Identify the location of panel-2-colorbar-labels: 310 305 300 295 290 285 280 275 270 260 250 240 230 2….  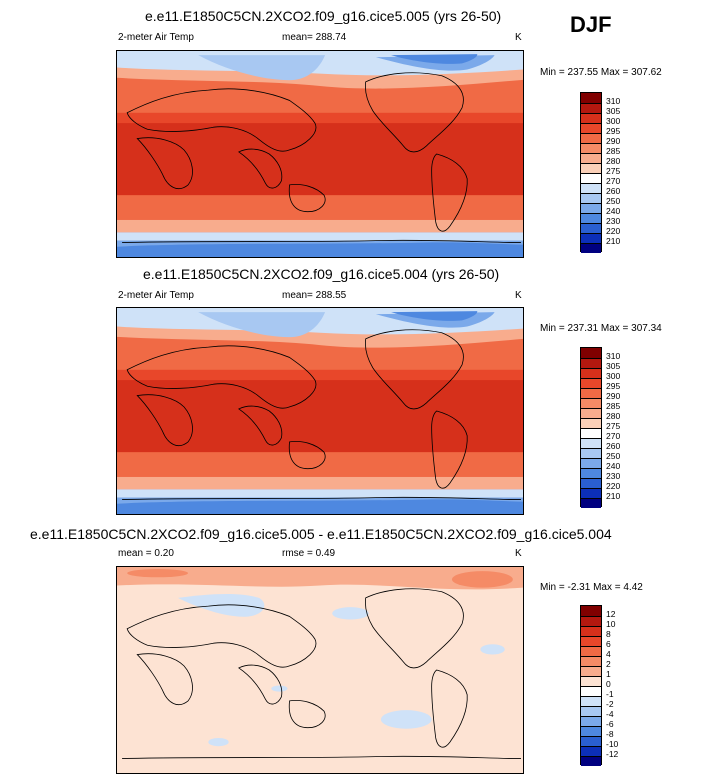
(621, 427).